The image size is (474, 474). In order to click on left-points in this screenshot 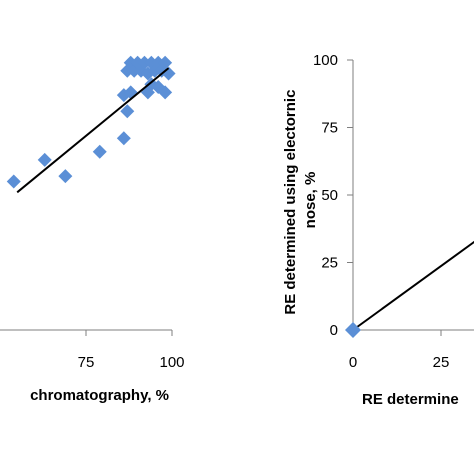, I will do `click(91, 122)`.